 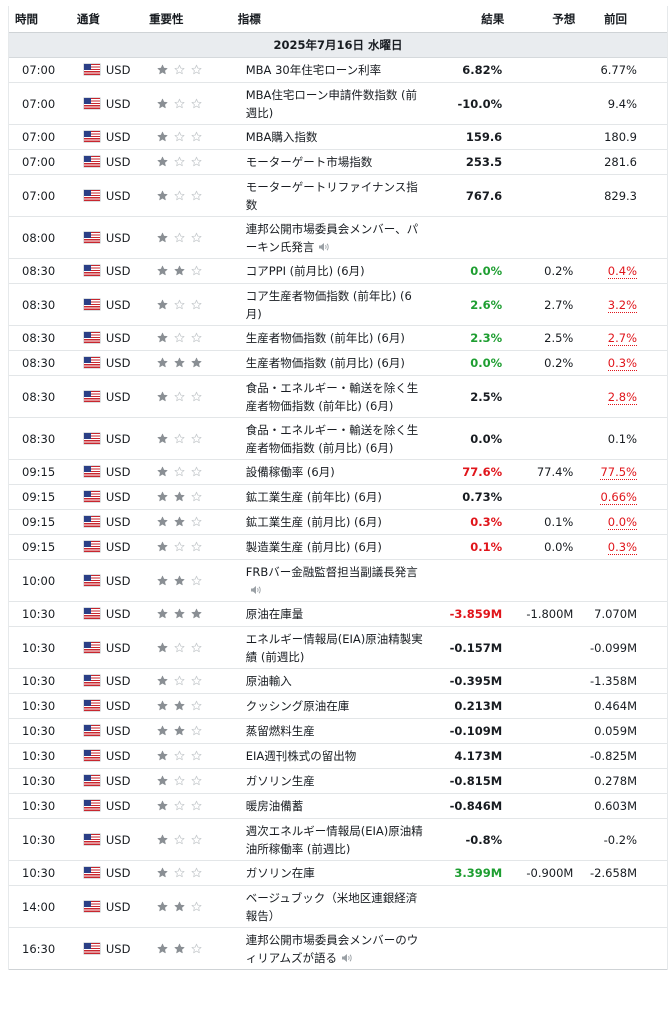 I want to click on event-row: 10:30 USD 原油在庫量 -3.859M -1.800M 7.070M, so click(x=338, y=614).